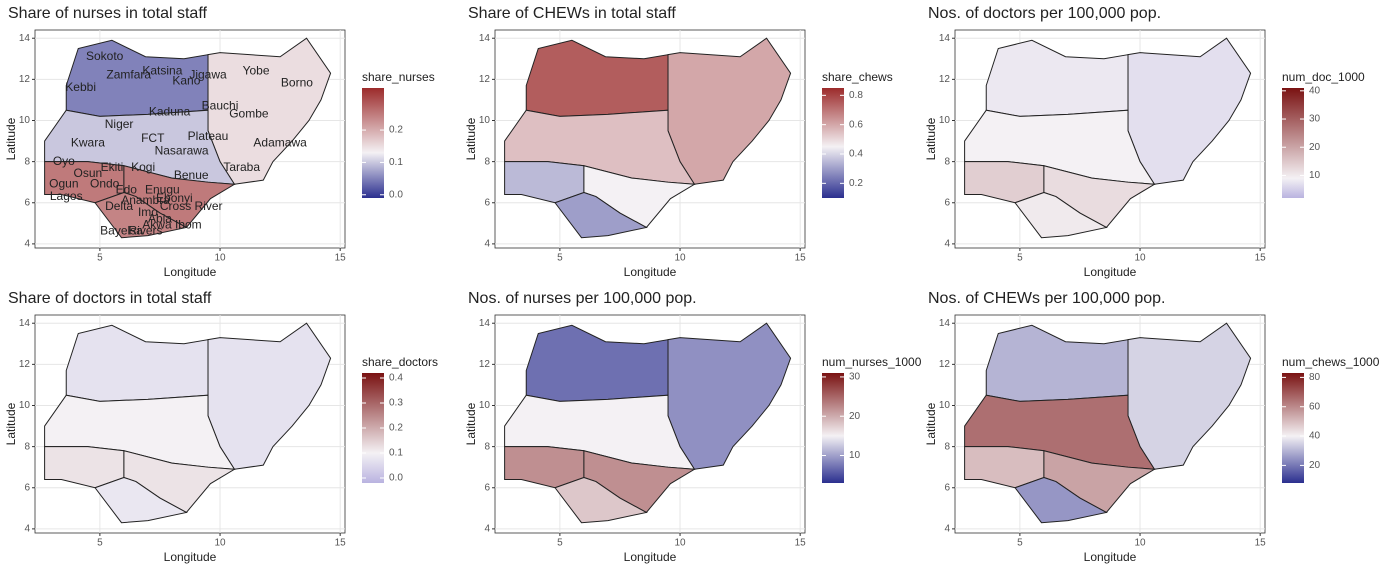 The image size is (1381, 576). What do you see at coordinates (182, 151) in the screenshot?
I see `state-label: Nasarawa` at bounding box center [182, 151].